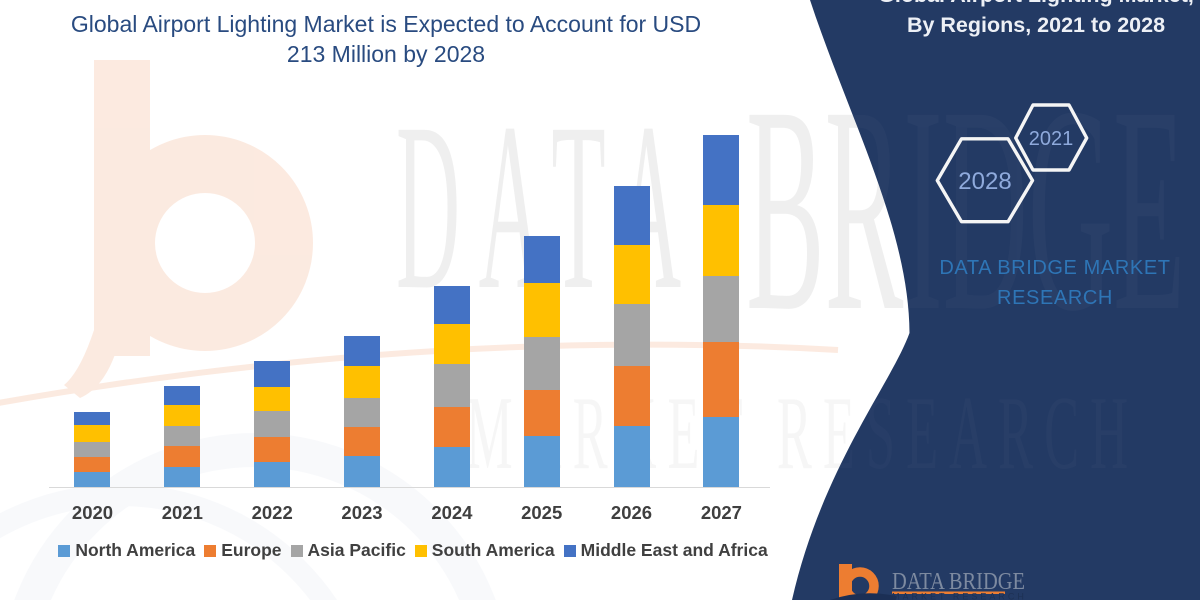 This screenshot has width=1200, height=600. What do you see at coordinates (958, 582) in the screenshot?
I see `svg-text: DATA BRIDGE` at bounding box center [958, 582].